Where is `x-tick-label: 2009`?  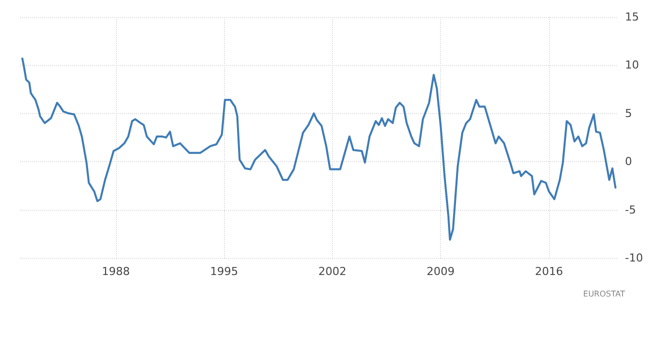
x-tick-label: 2009 is located at coordinates (440, 271).